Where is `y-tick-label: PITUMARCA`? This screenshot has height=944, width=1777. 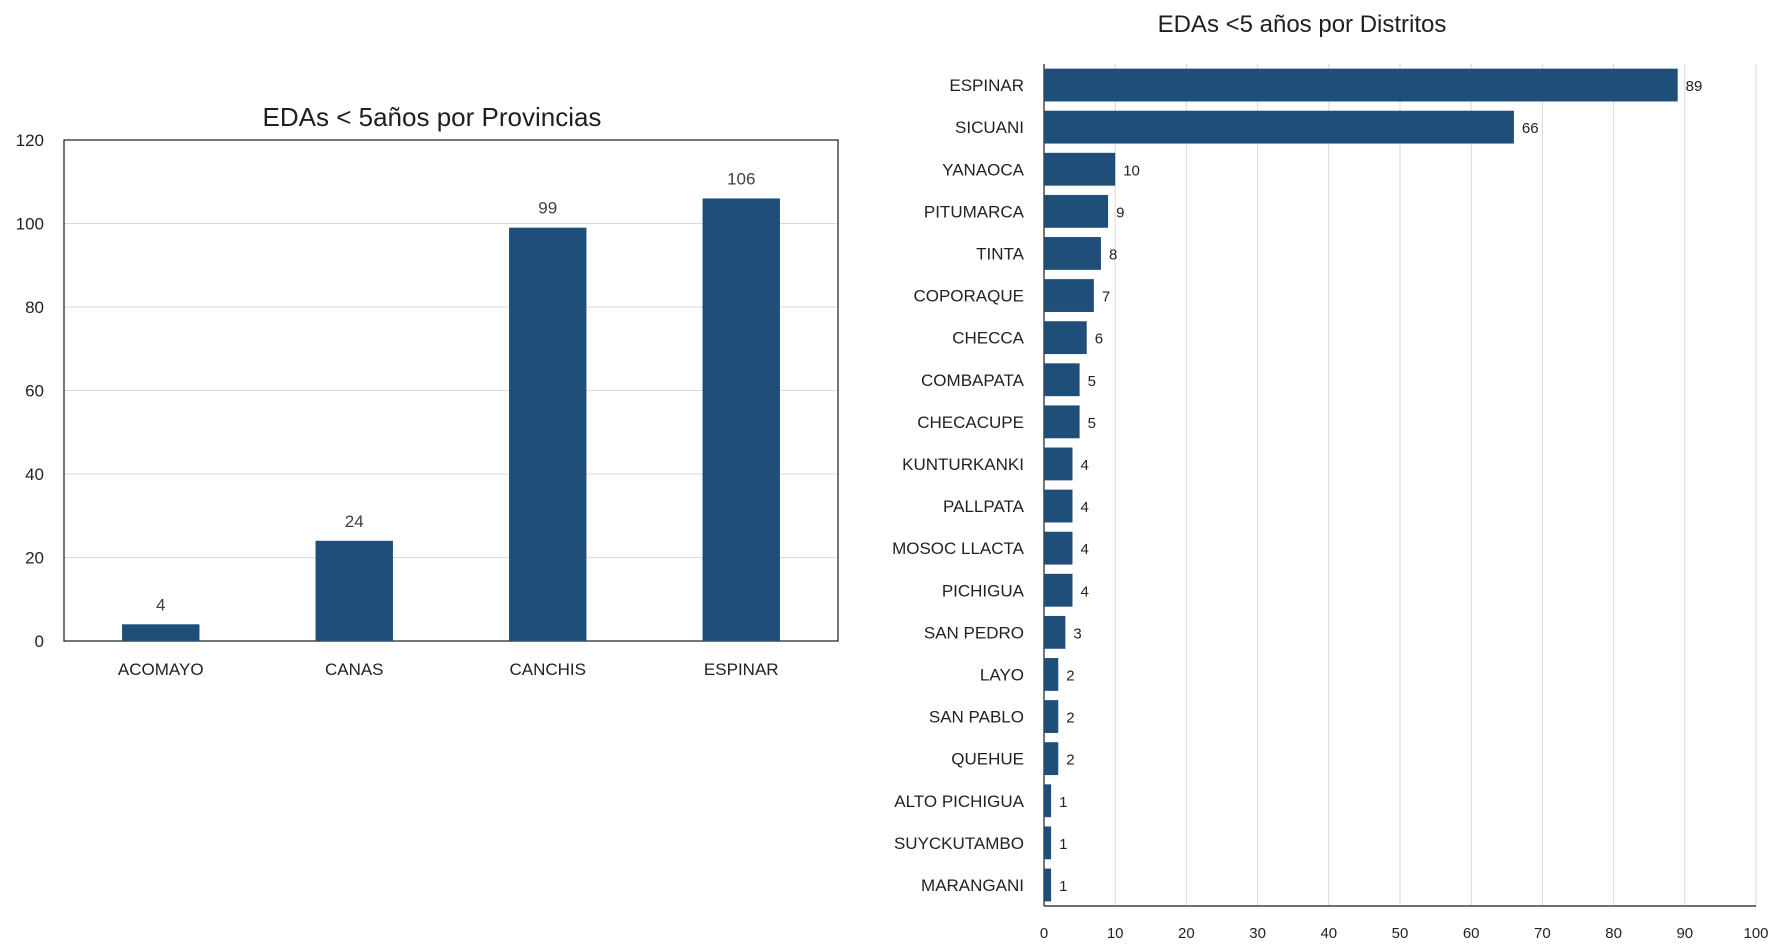 y-tick-label: PITUMARCA is located at coordinates (974, 211).